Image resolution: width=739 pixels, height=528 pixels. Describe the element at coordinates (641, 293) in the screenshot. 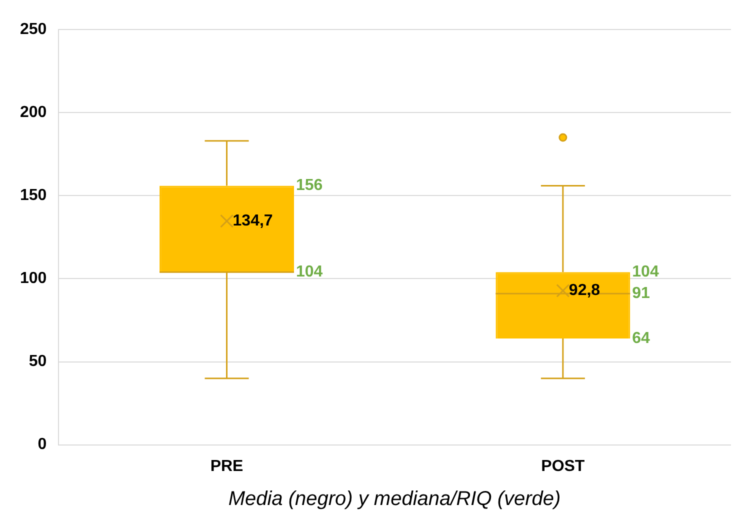

I see `annotation: 91` at that location.